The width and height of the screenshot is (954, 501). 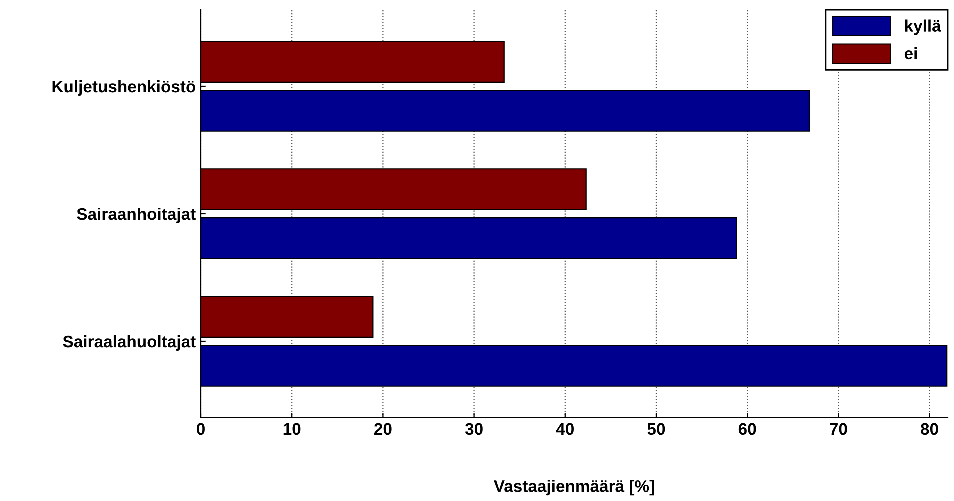 I want to click on legend-label: ei, so click(x=910, y=53).